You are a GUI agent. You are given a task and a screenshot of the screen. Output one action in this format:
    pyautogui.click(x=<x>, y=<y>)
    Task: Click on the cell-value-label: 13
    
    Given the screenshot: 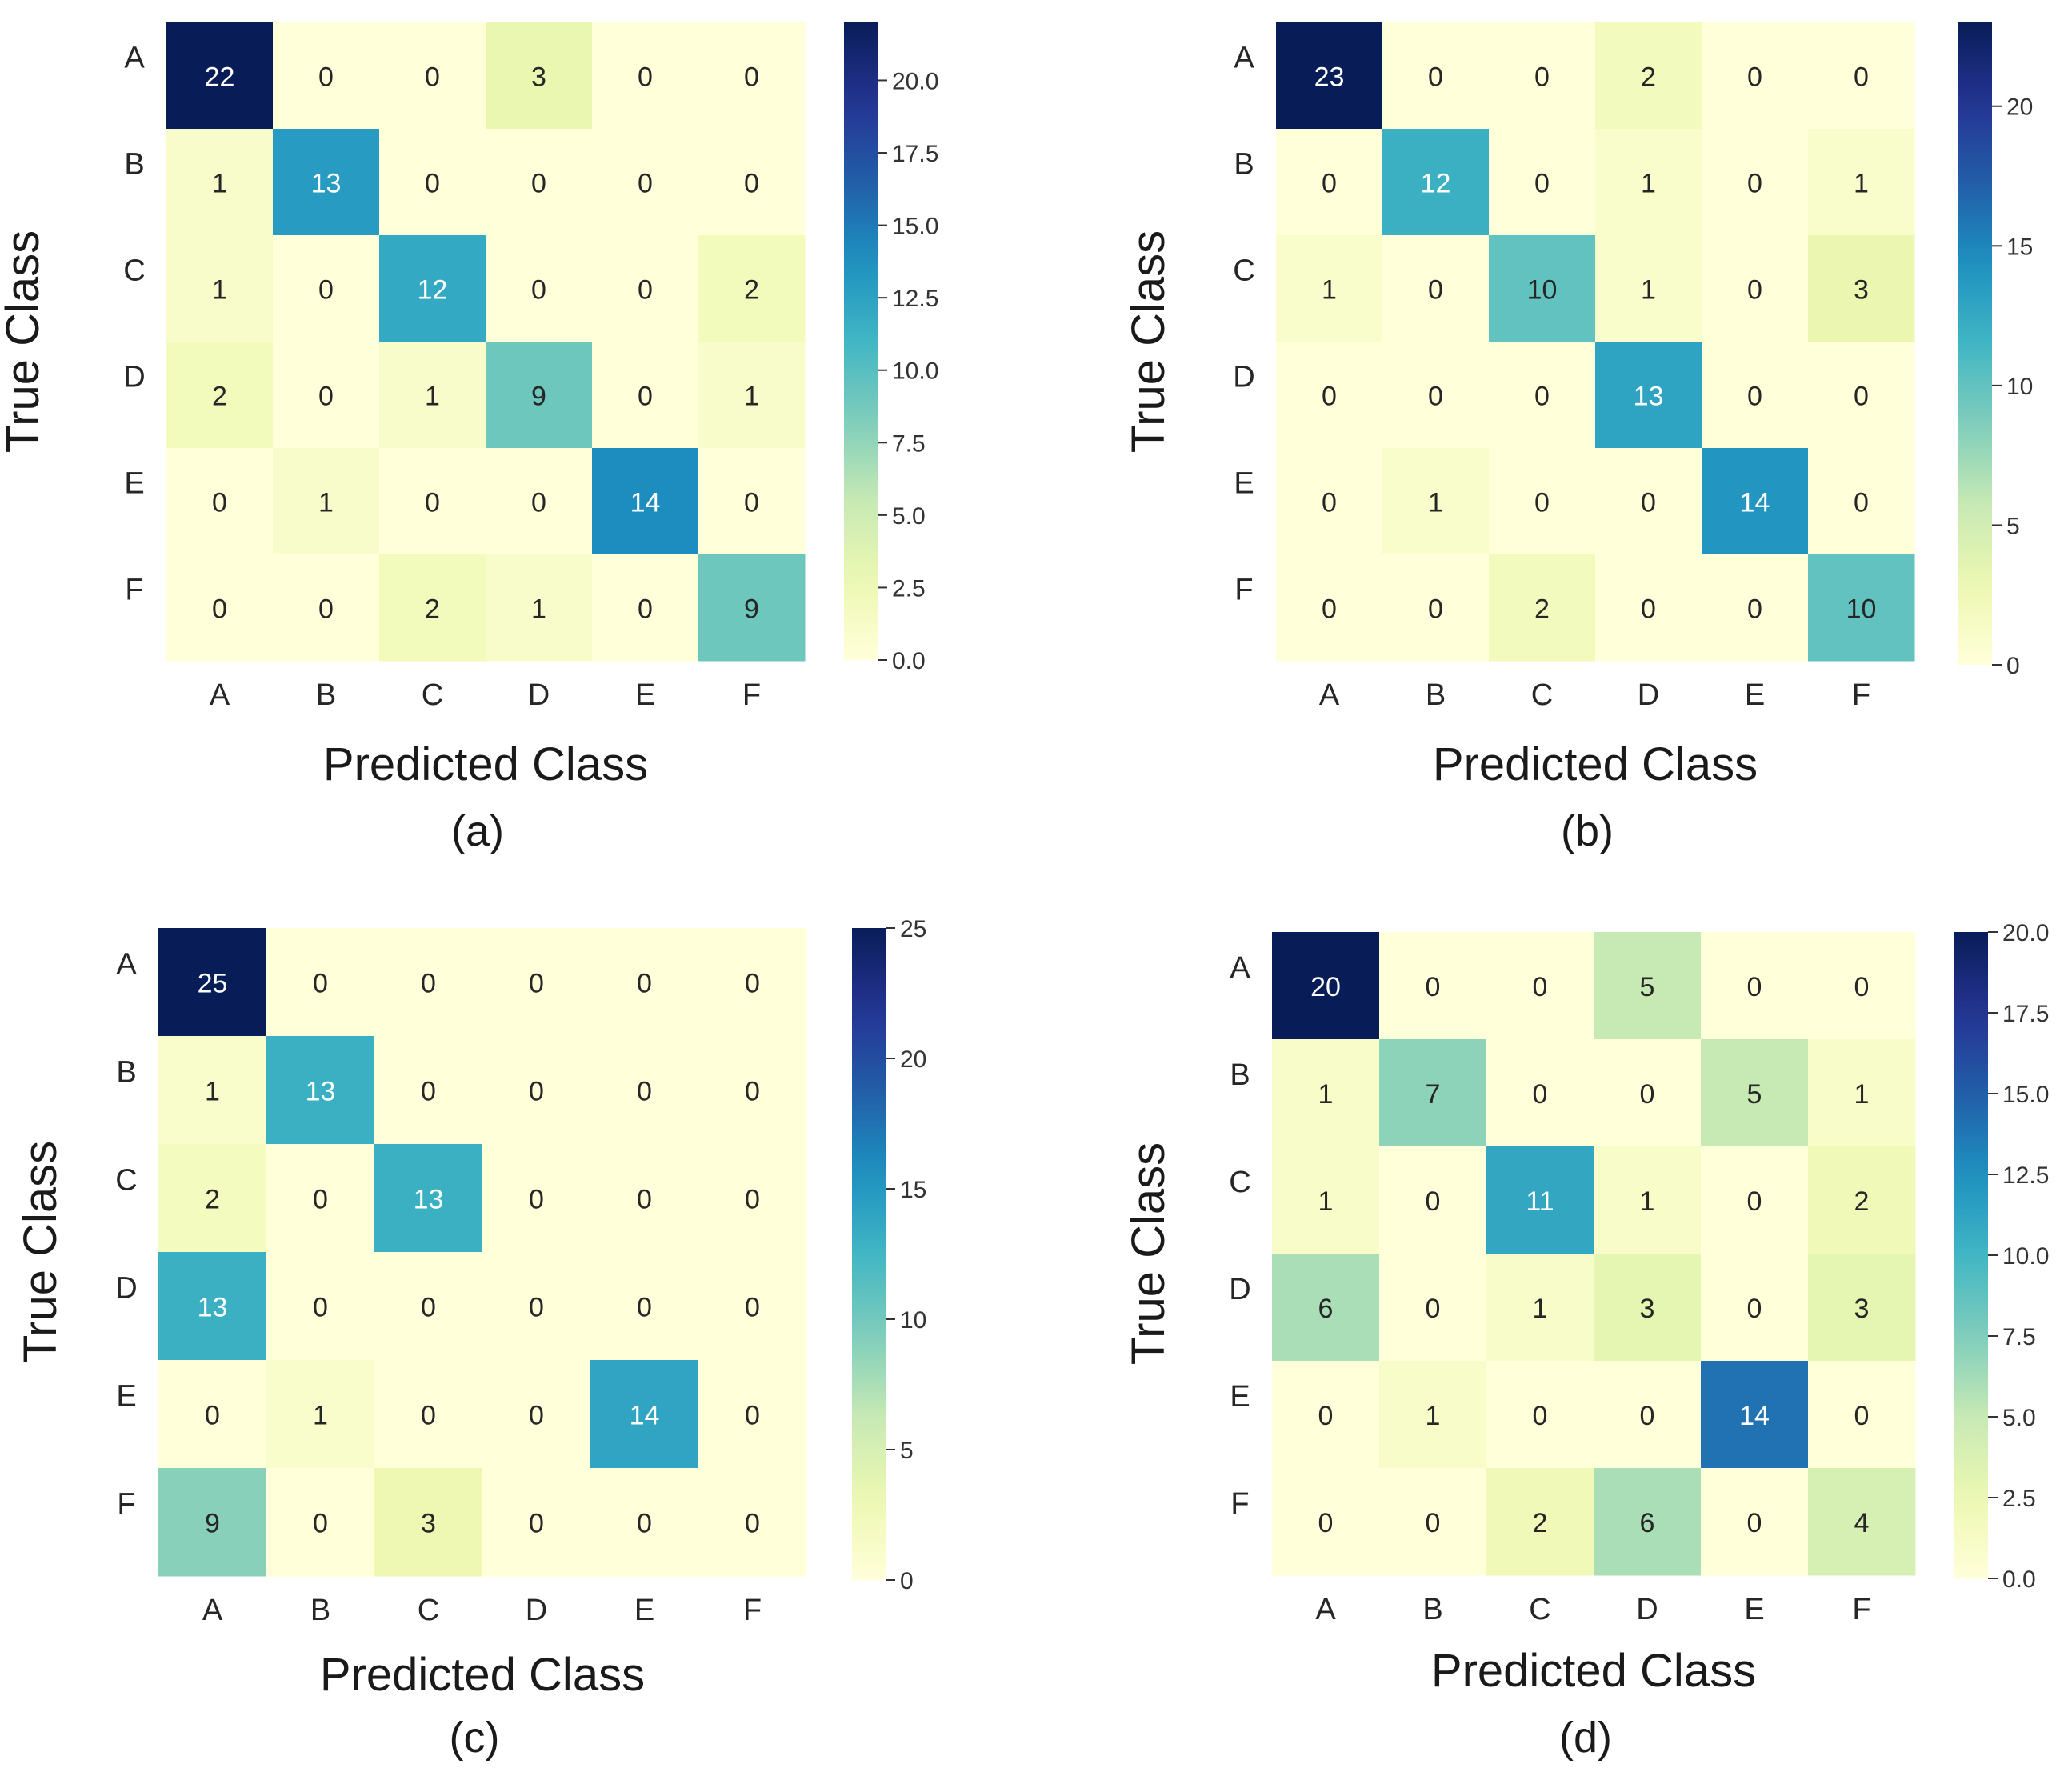 What is the action you would take?
    pyautogui.click(x=429, y=1200)
    